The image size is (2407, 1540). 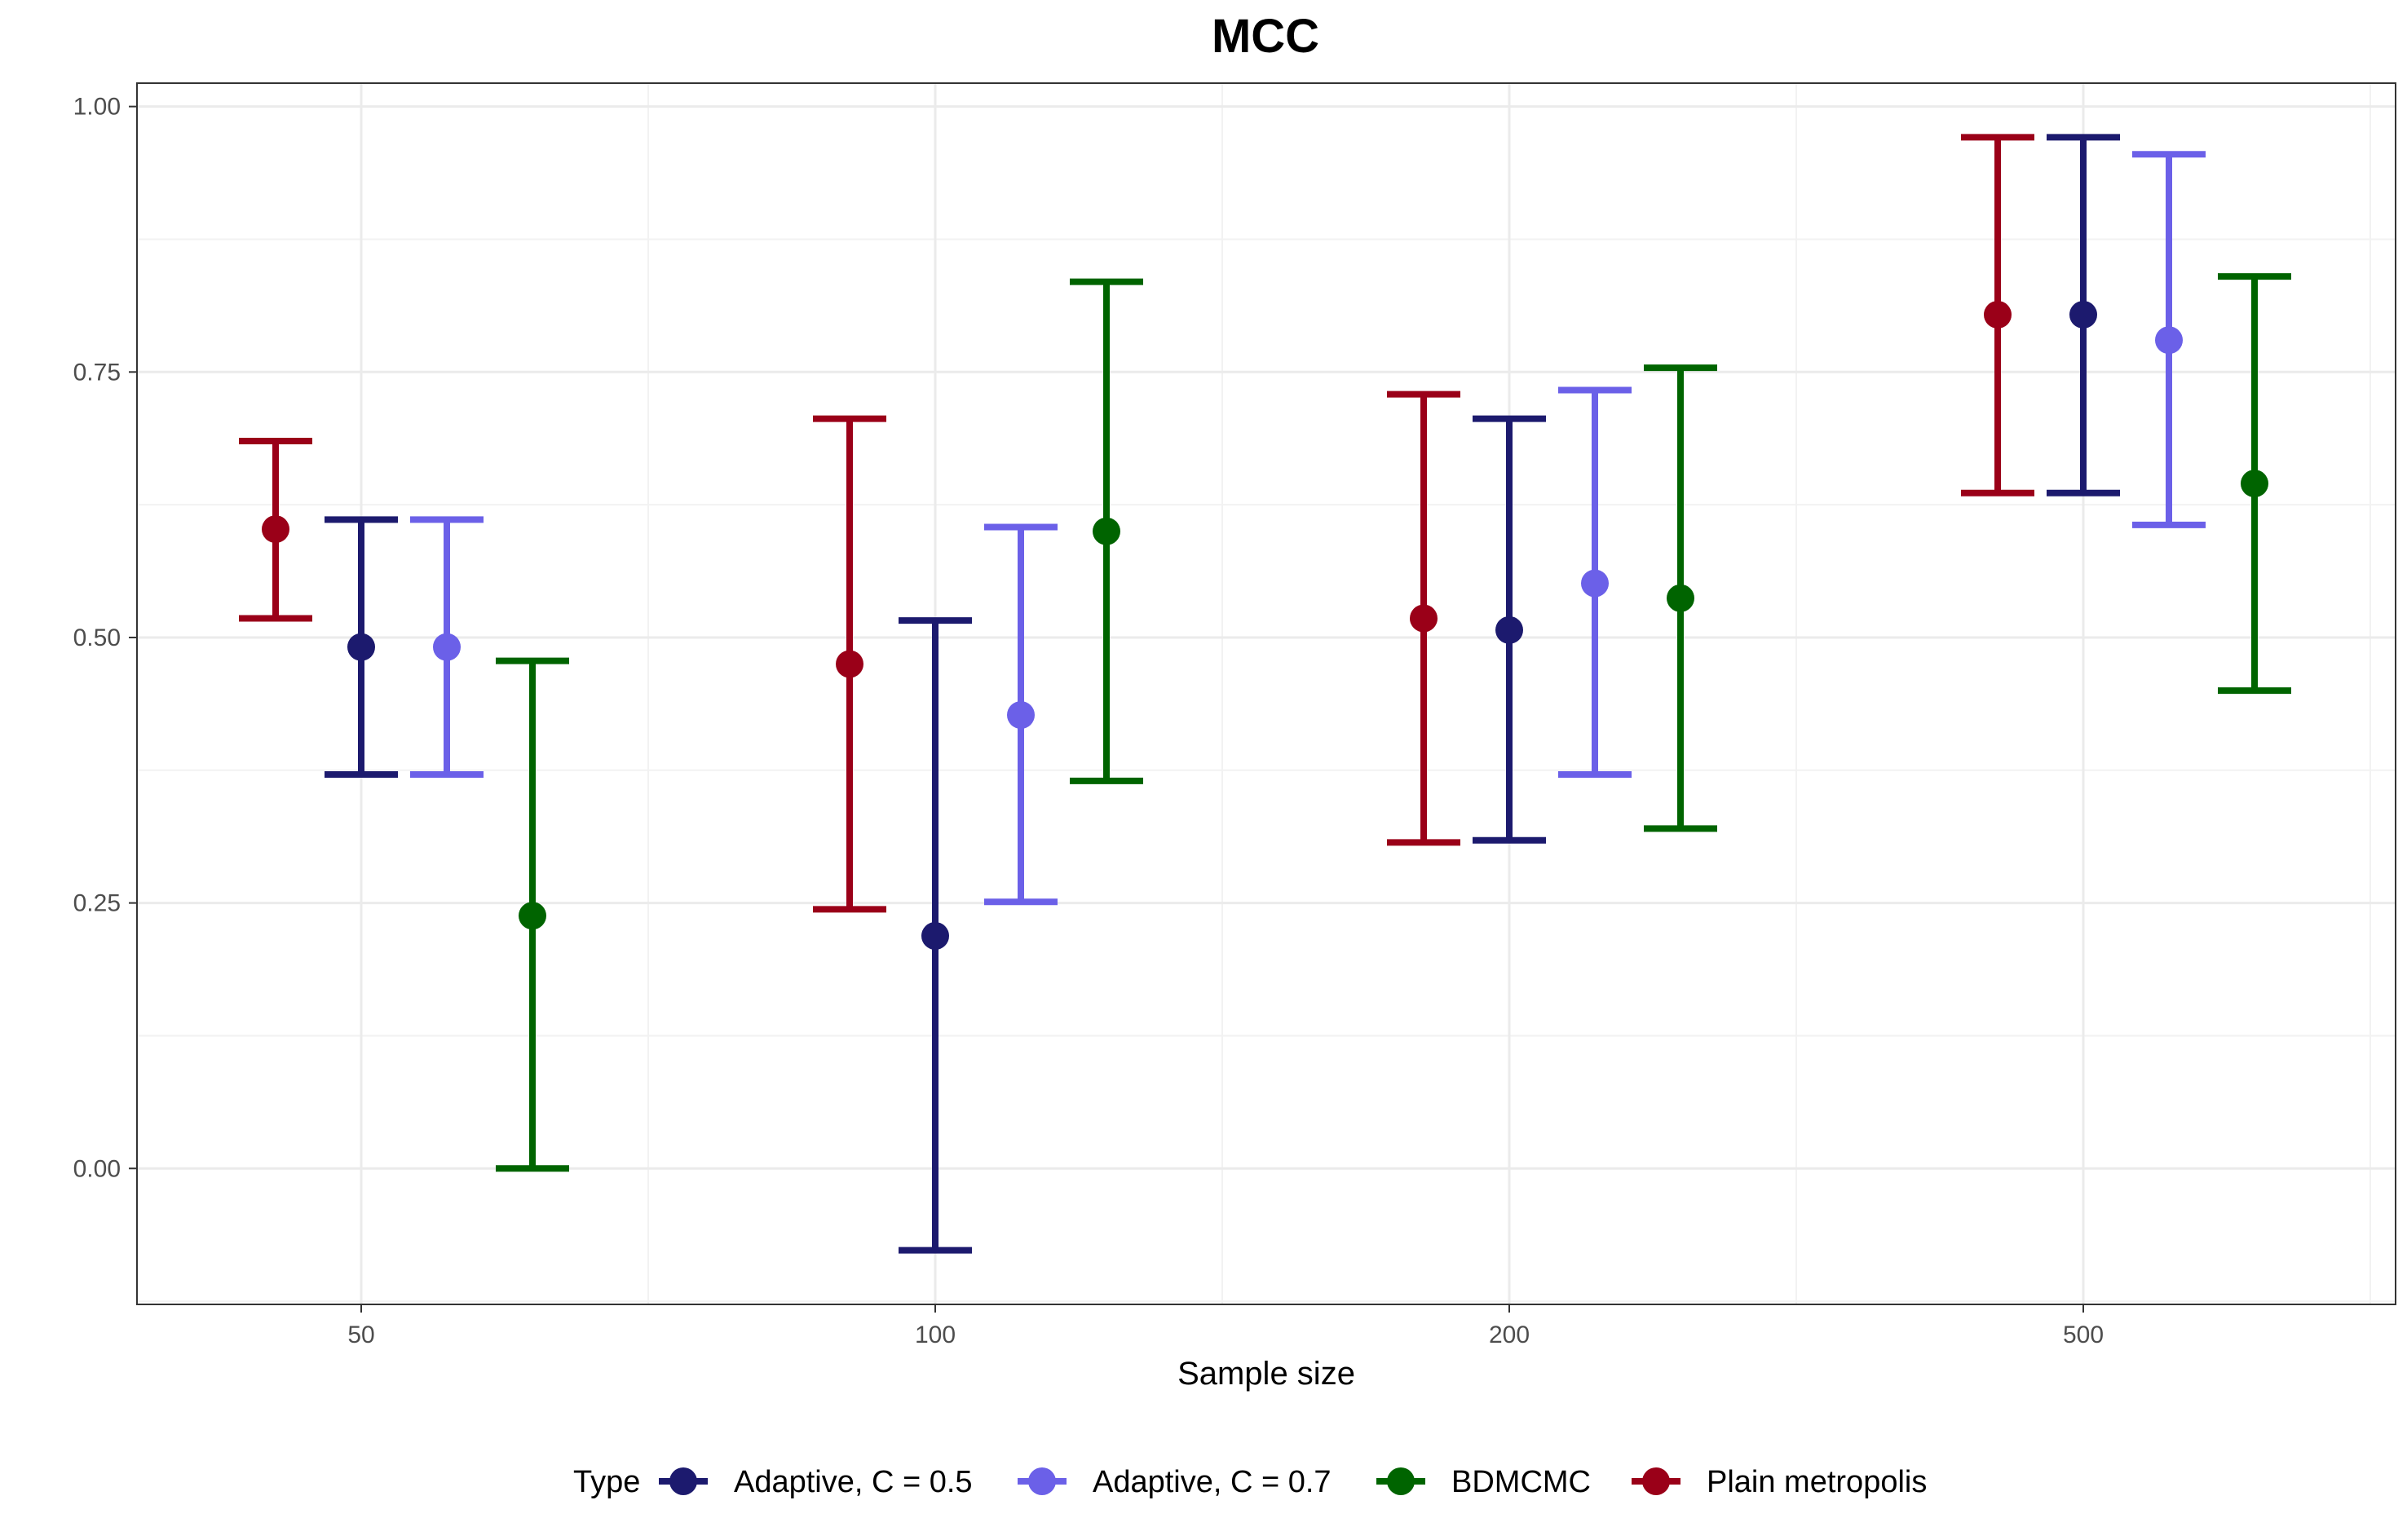 What do you see at coordinates (1521, 1482) in the screenshot?
I see `legend-label: BDMCMC` at bounding box center [1521, 1482].